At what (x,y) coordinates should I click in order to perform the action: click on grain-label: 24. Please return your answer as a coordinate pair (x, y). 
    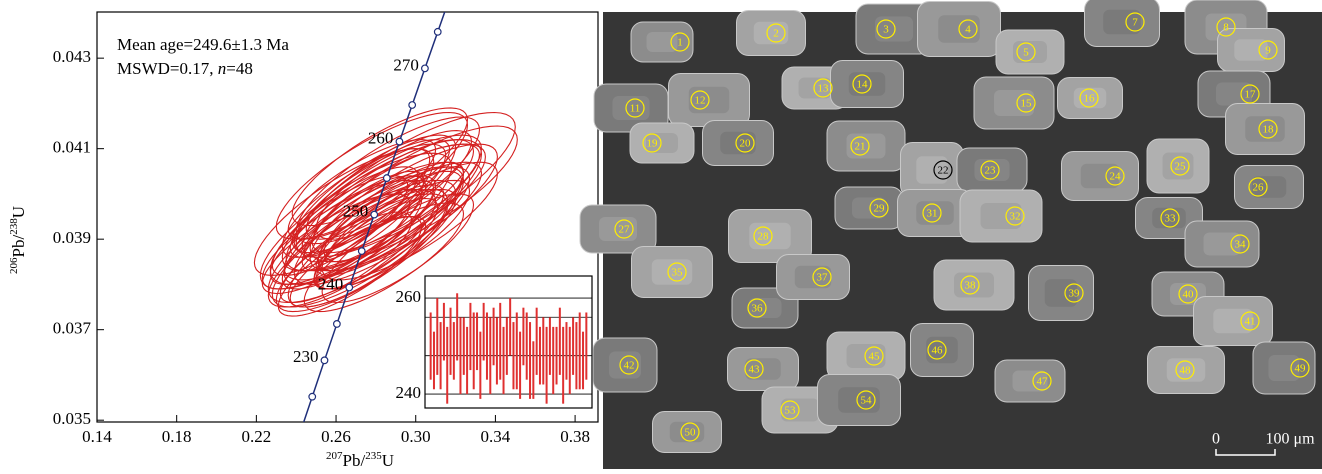
    Looking at the image, I should click on (1116, 177).